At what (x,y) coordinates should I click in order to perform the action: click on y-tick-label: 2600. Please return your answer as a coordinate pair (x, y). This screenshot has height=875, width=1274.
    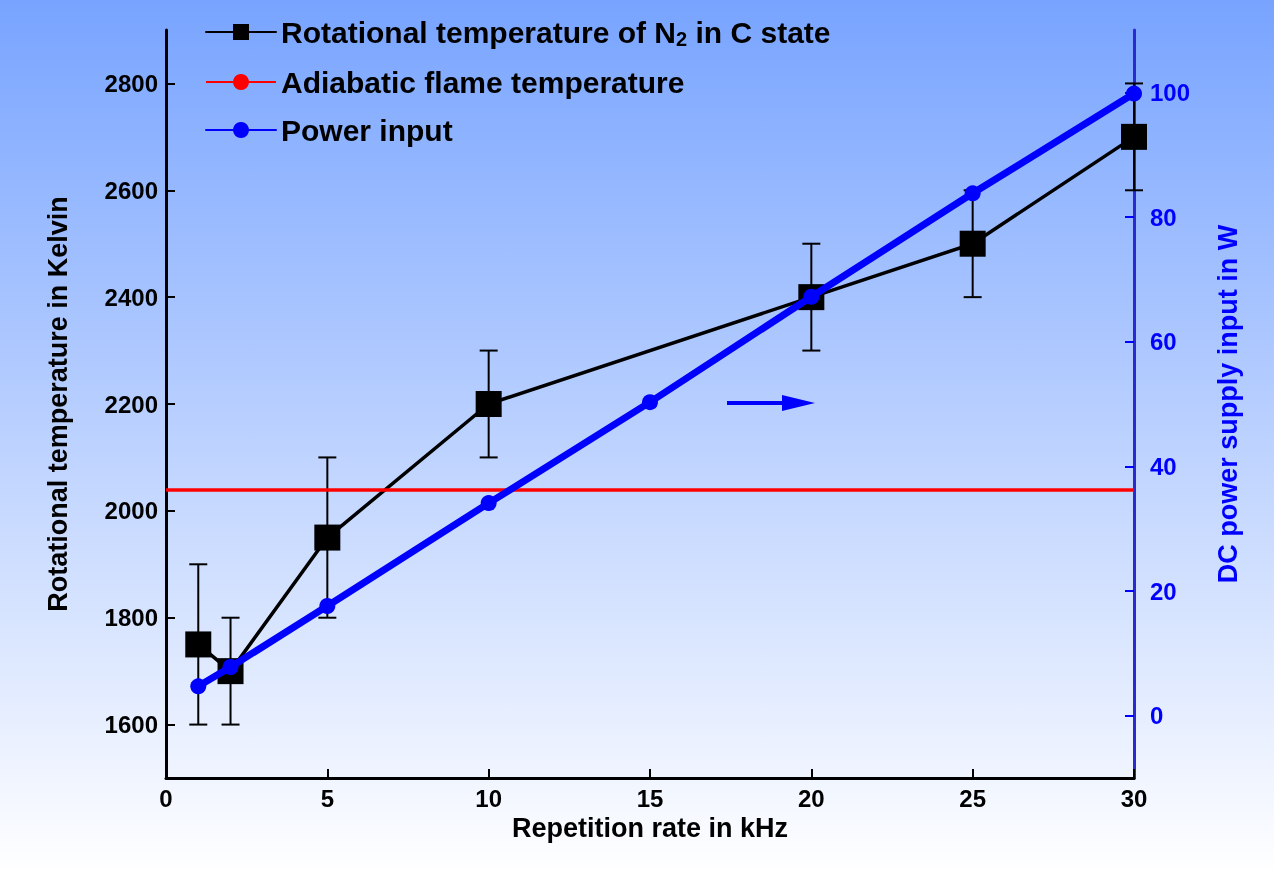
    Looking at the image, I should click on (131, 190).